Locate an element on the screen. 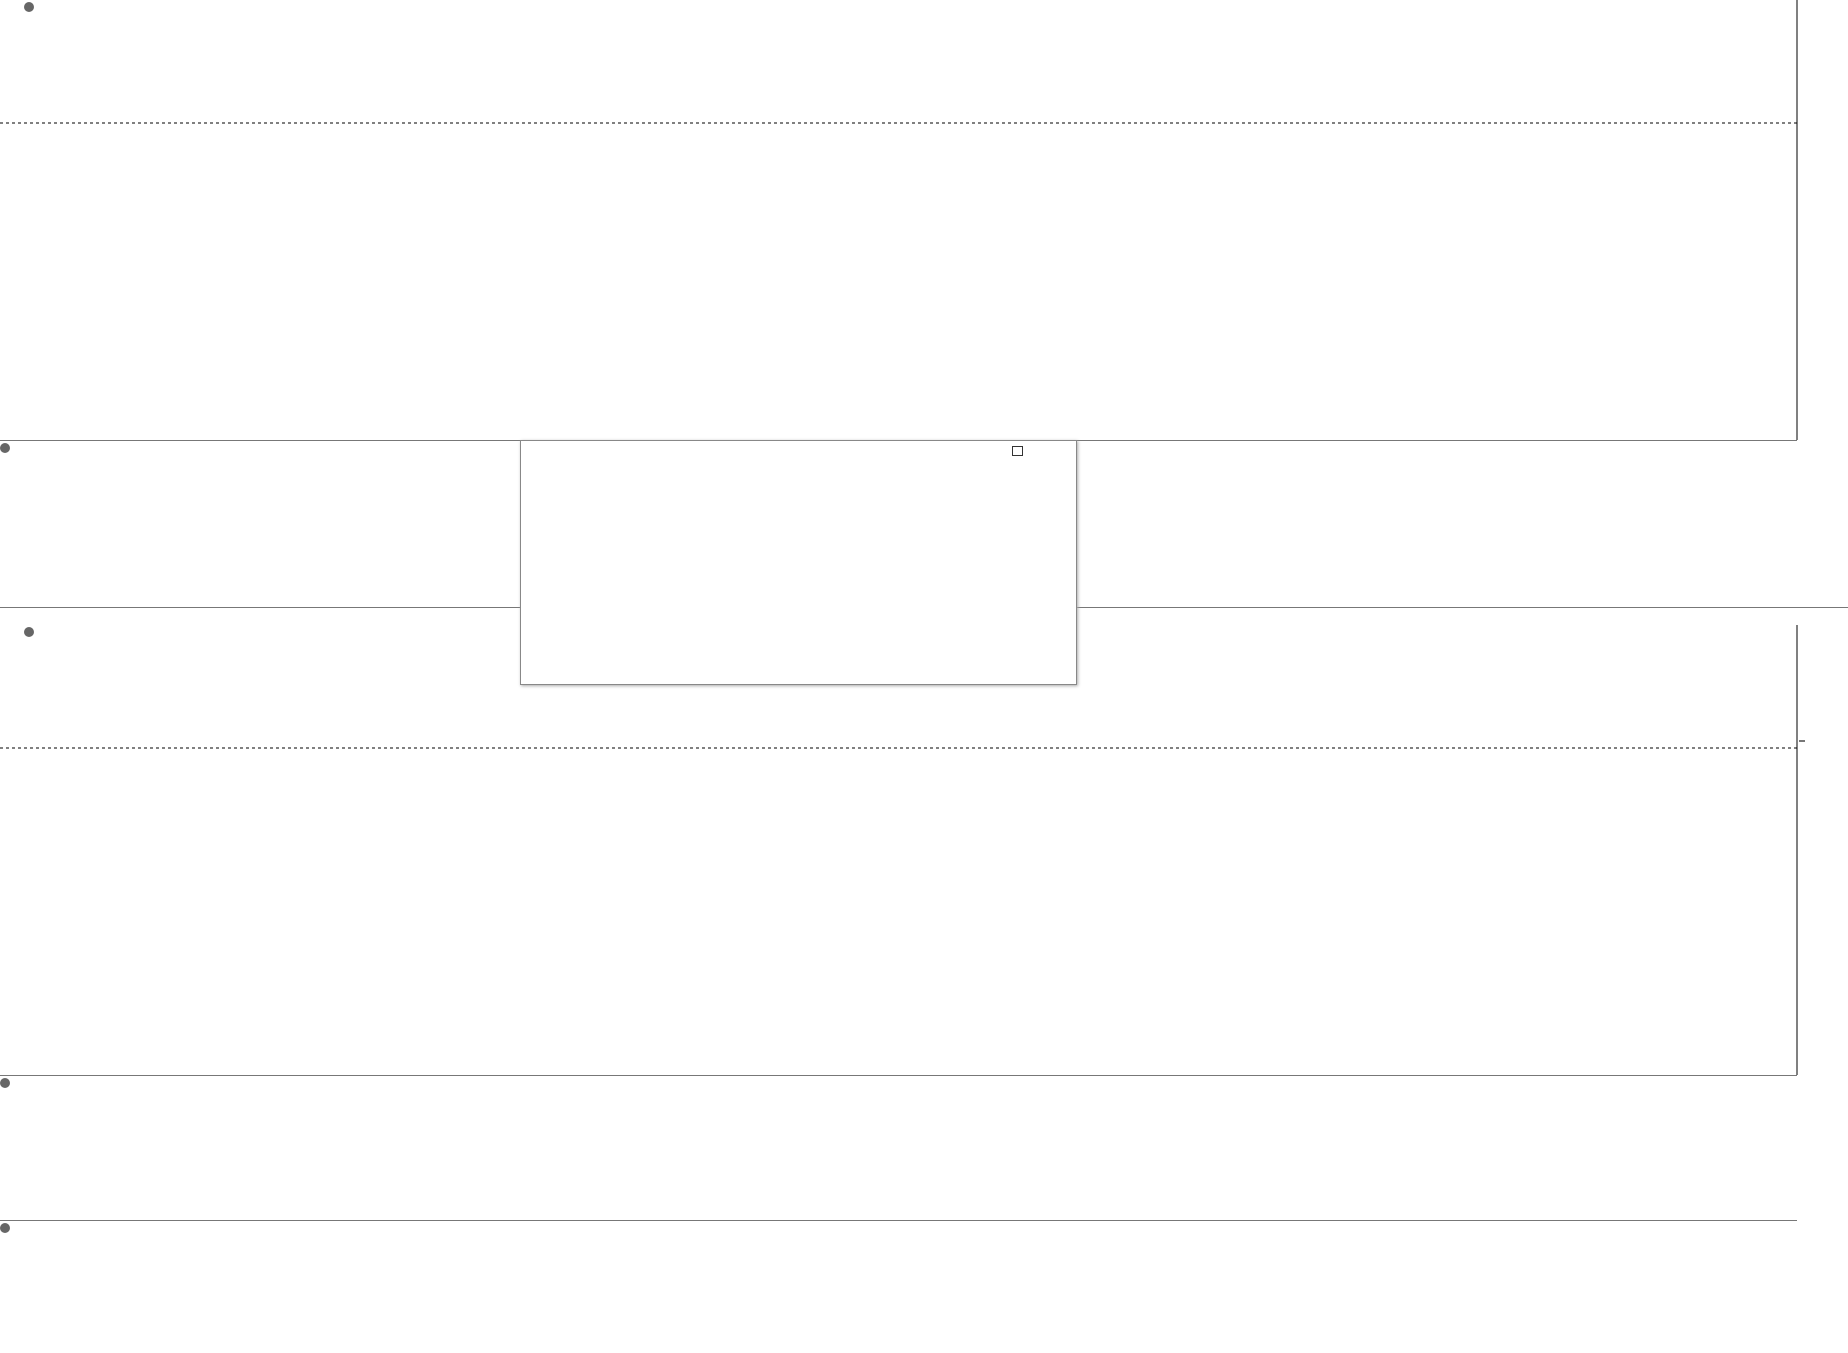 The height and width of the screenshot is (1353, 1848). top-chart-header is located at coordinates (42, 8).